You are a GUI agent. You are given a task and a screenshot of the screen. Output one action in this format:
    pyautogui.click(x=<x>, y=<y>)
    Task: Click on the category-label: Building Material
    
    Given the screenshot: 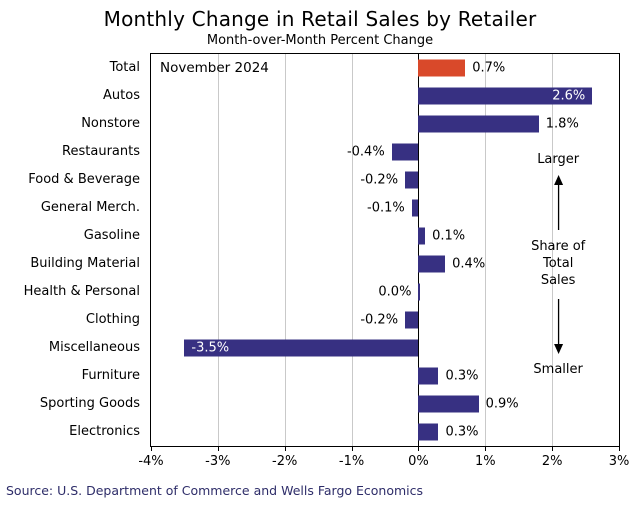 What is the action you would take?
    pyautogui.click(x=85, y=263)
    